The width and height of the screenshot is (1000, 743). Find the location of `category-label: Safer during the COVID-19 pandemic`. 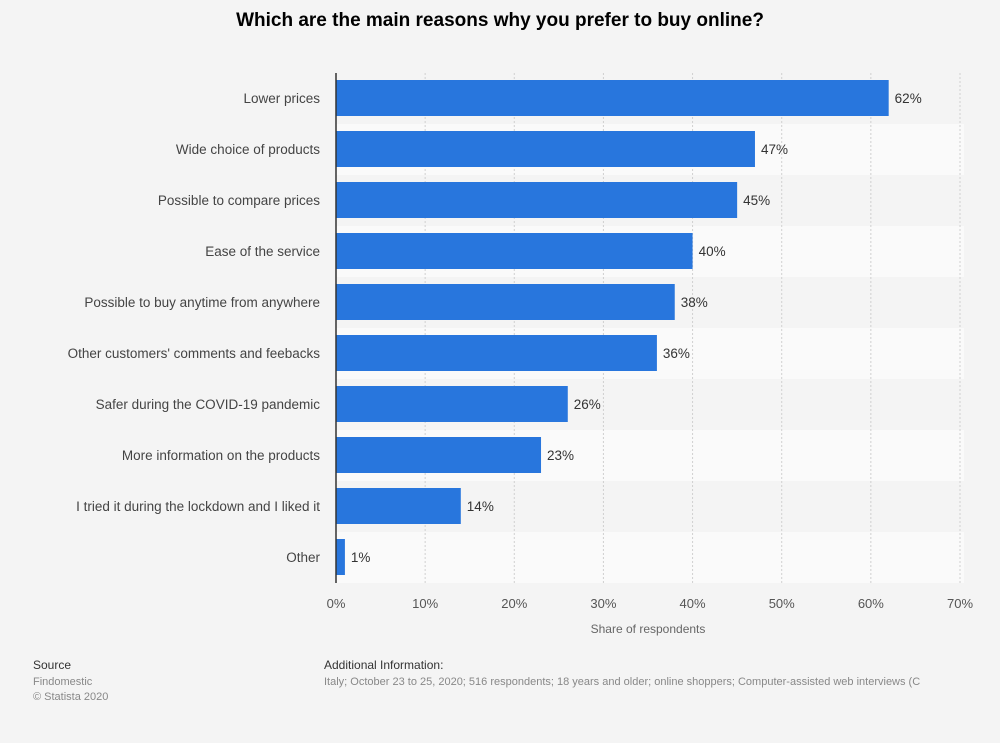

category-label: Safer during the COVID-19 pandemic is located at coordinates (208, 404).